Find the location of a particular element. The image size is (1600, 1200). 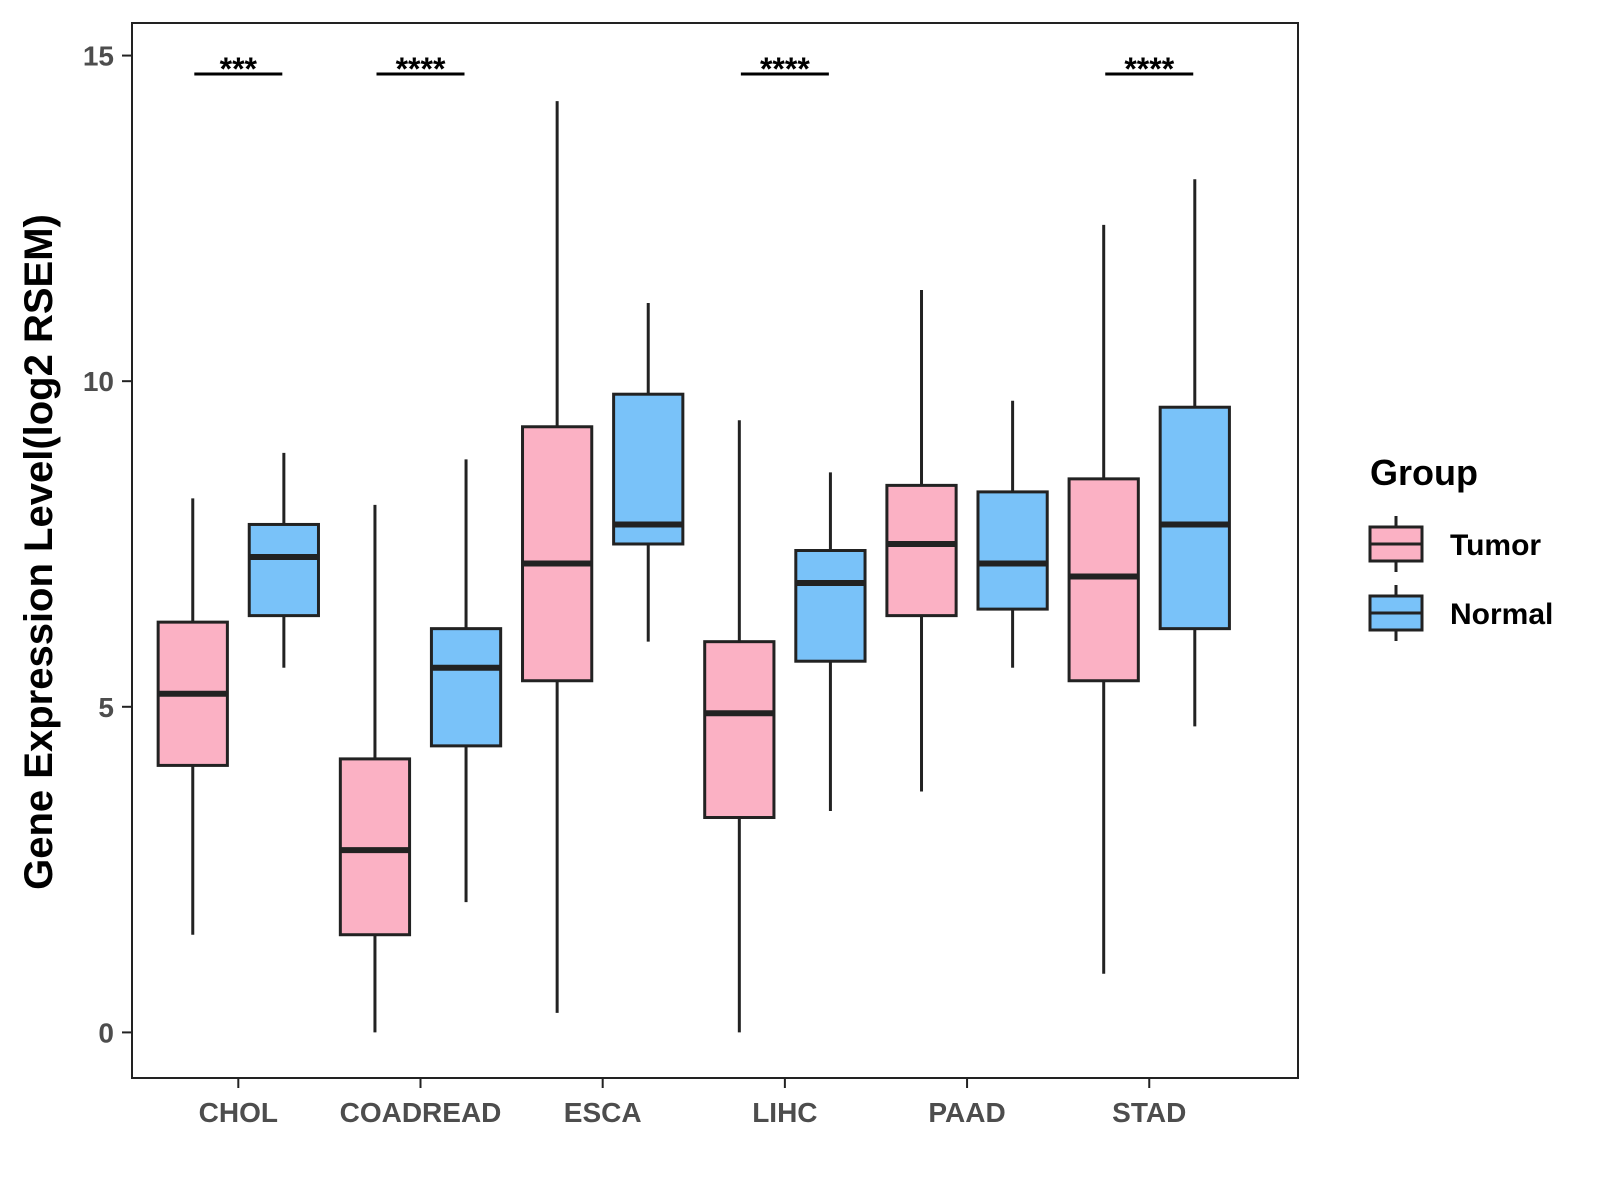

box-tumor-esca is located at coordinates (557, 557).